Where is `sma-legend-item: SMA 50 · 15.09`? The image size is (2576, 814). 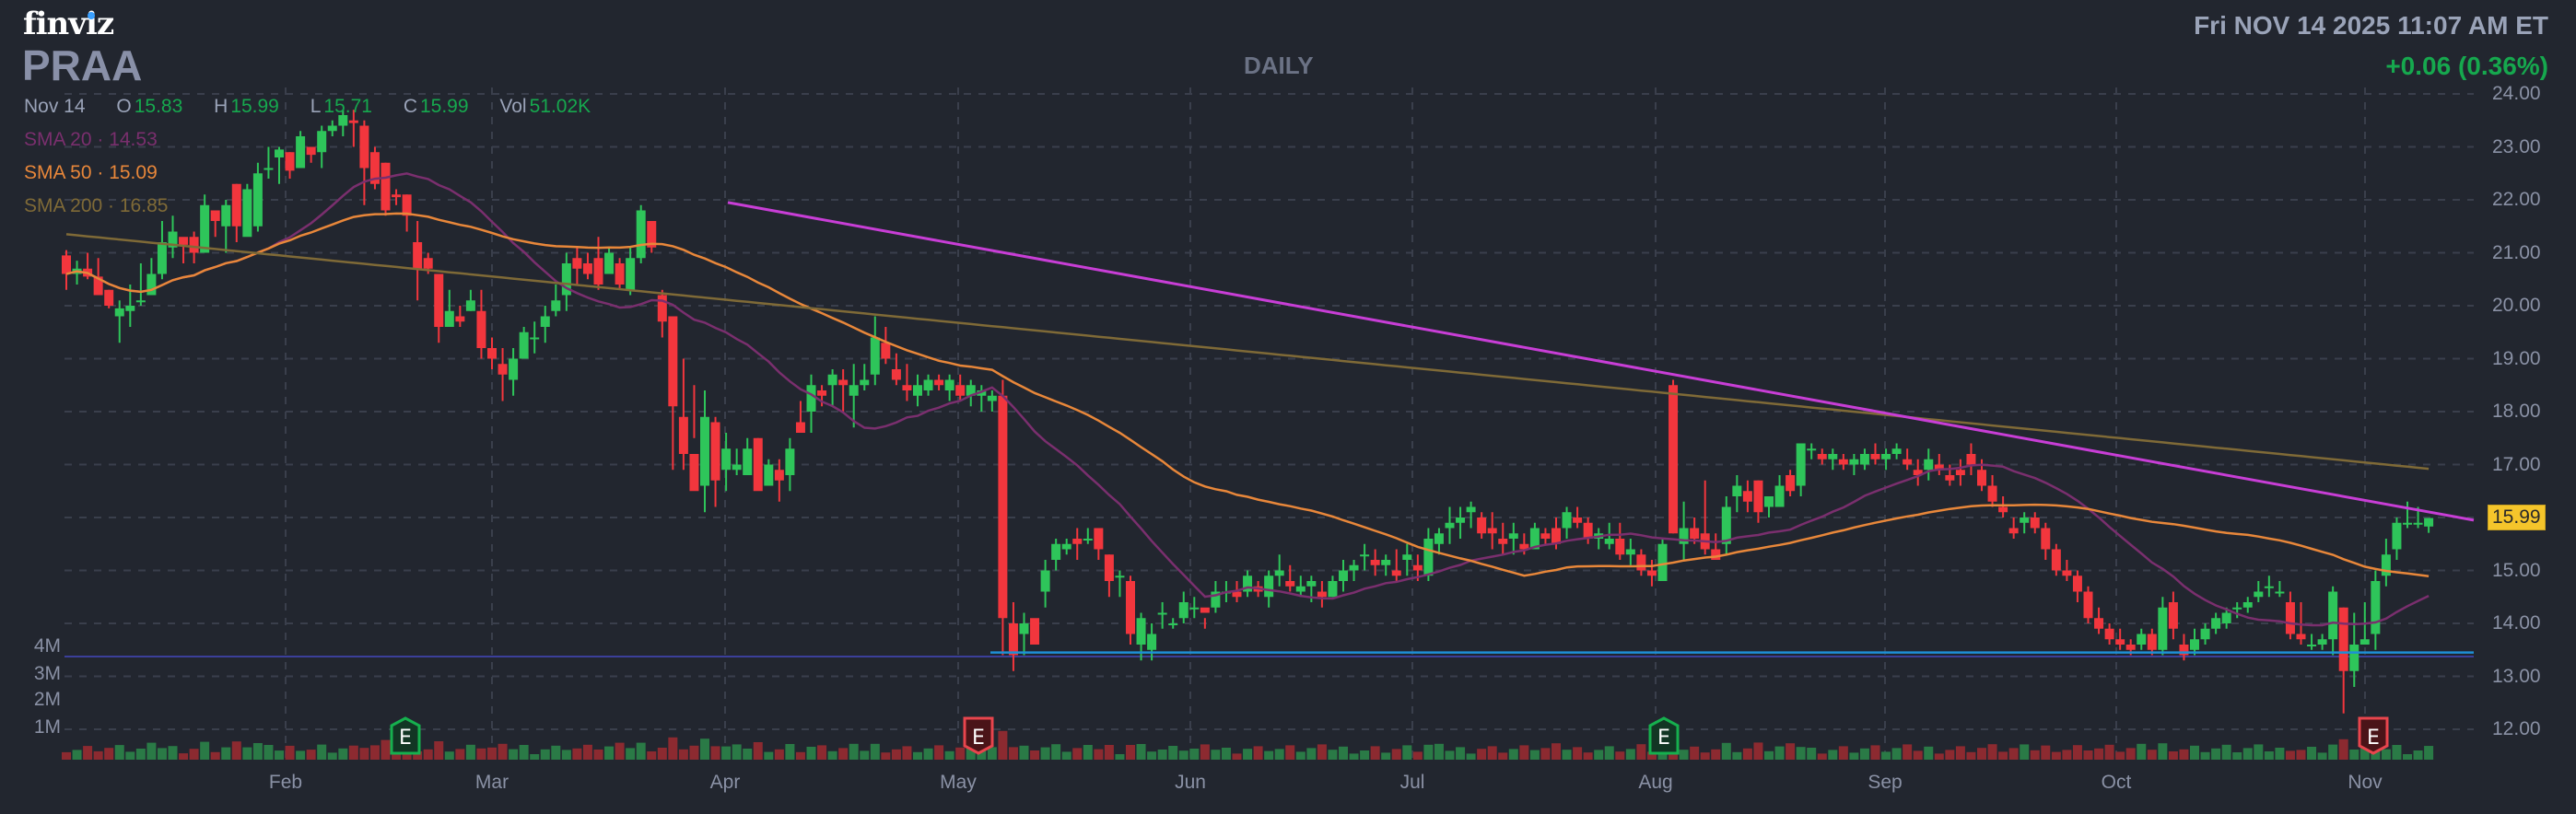 sma-legend-item: SMA 50 · 15.09 is located at coordinates (91, 172).